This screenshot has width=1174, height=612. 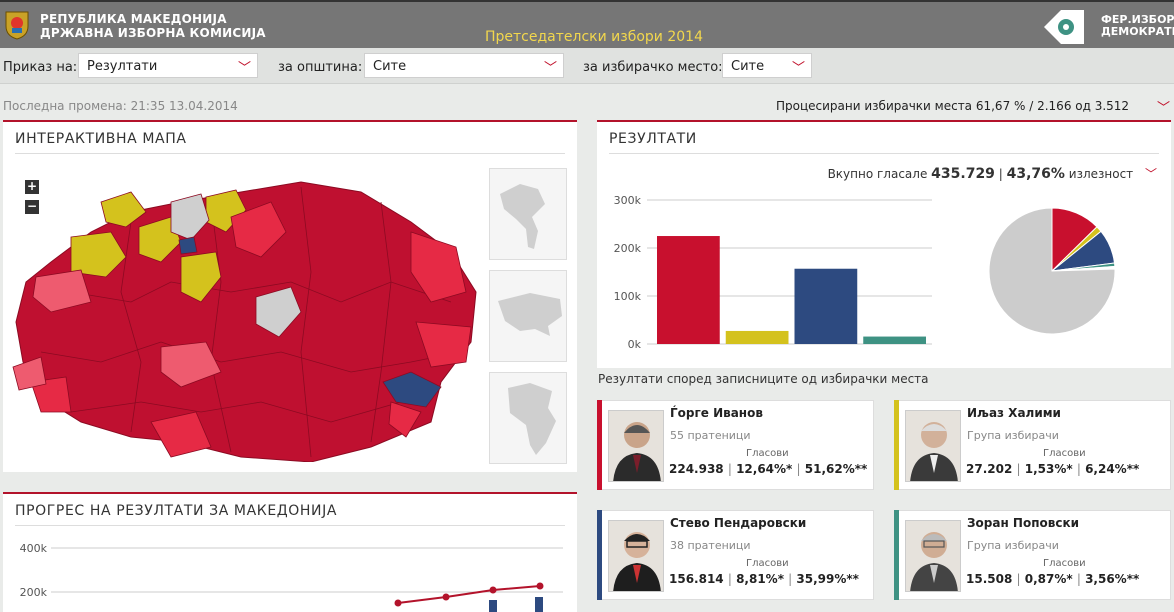 What do you see at coordinates (989, 579) in the screenshot?
I see `votes-count: 15.508` at bounding box center [989, 579].